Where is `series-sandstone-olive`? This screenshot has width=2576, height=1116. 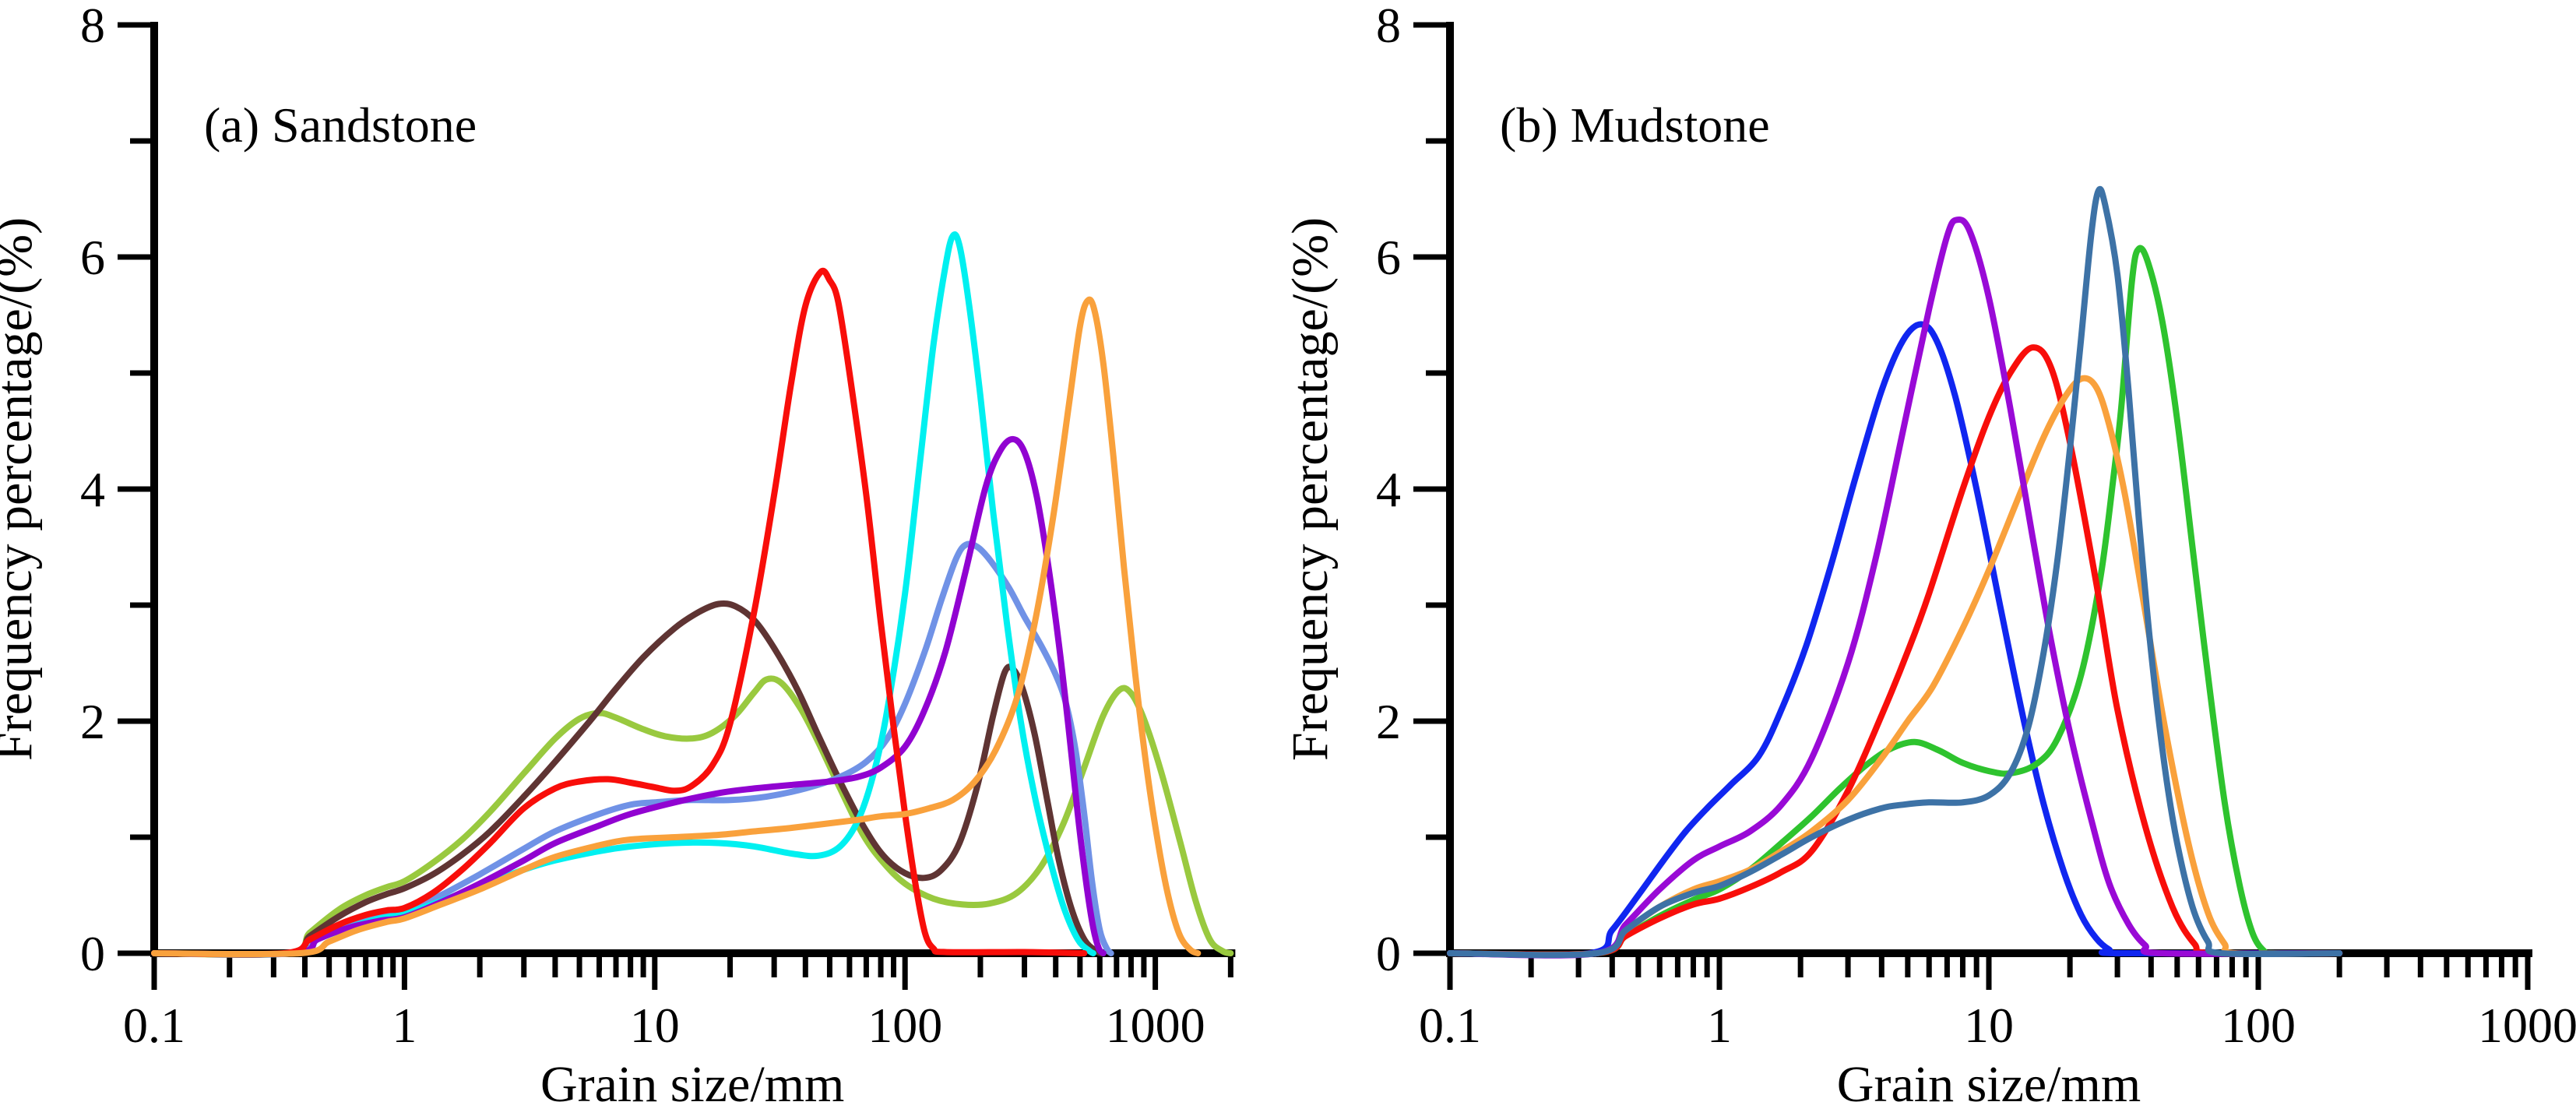 series-sandstone-olive is located at coordinates (692, 816).